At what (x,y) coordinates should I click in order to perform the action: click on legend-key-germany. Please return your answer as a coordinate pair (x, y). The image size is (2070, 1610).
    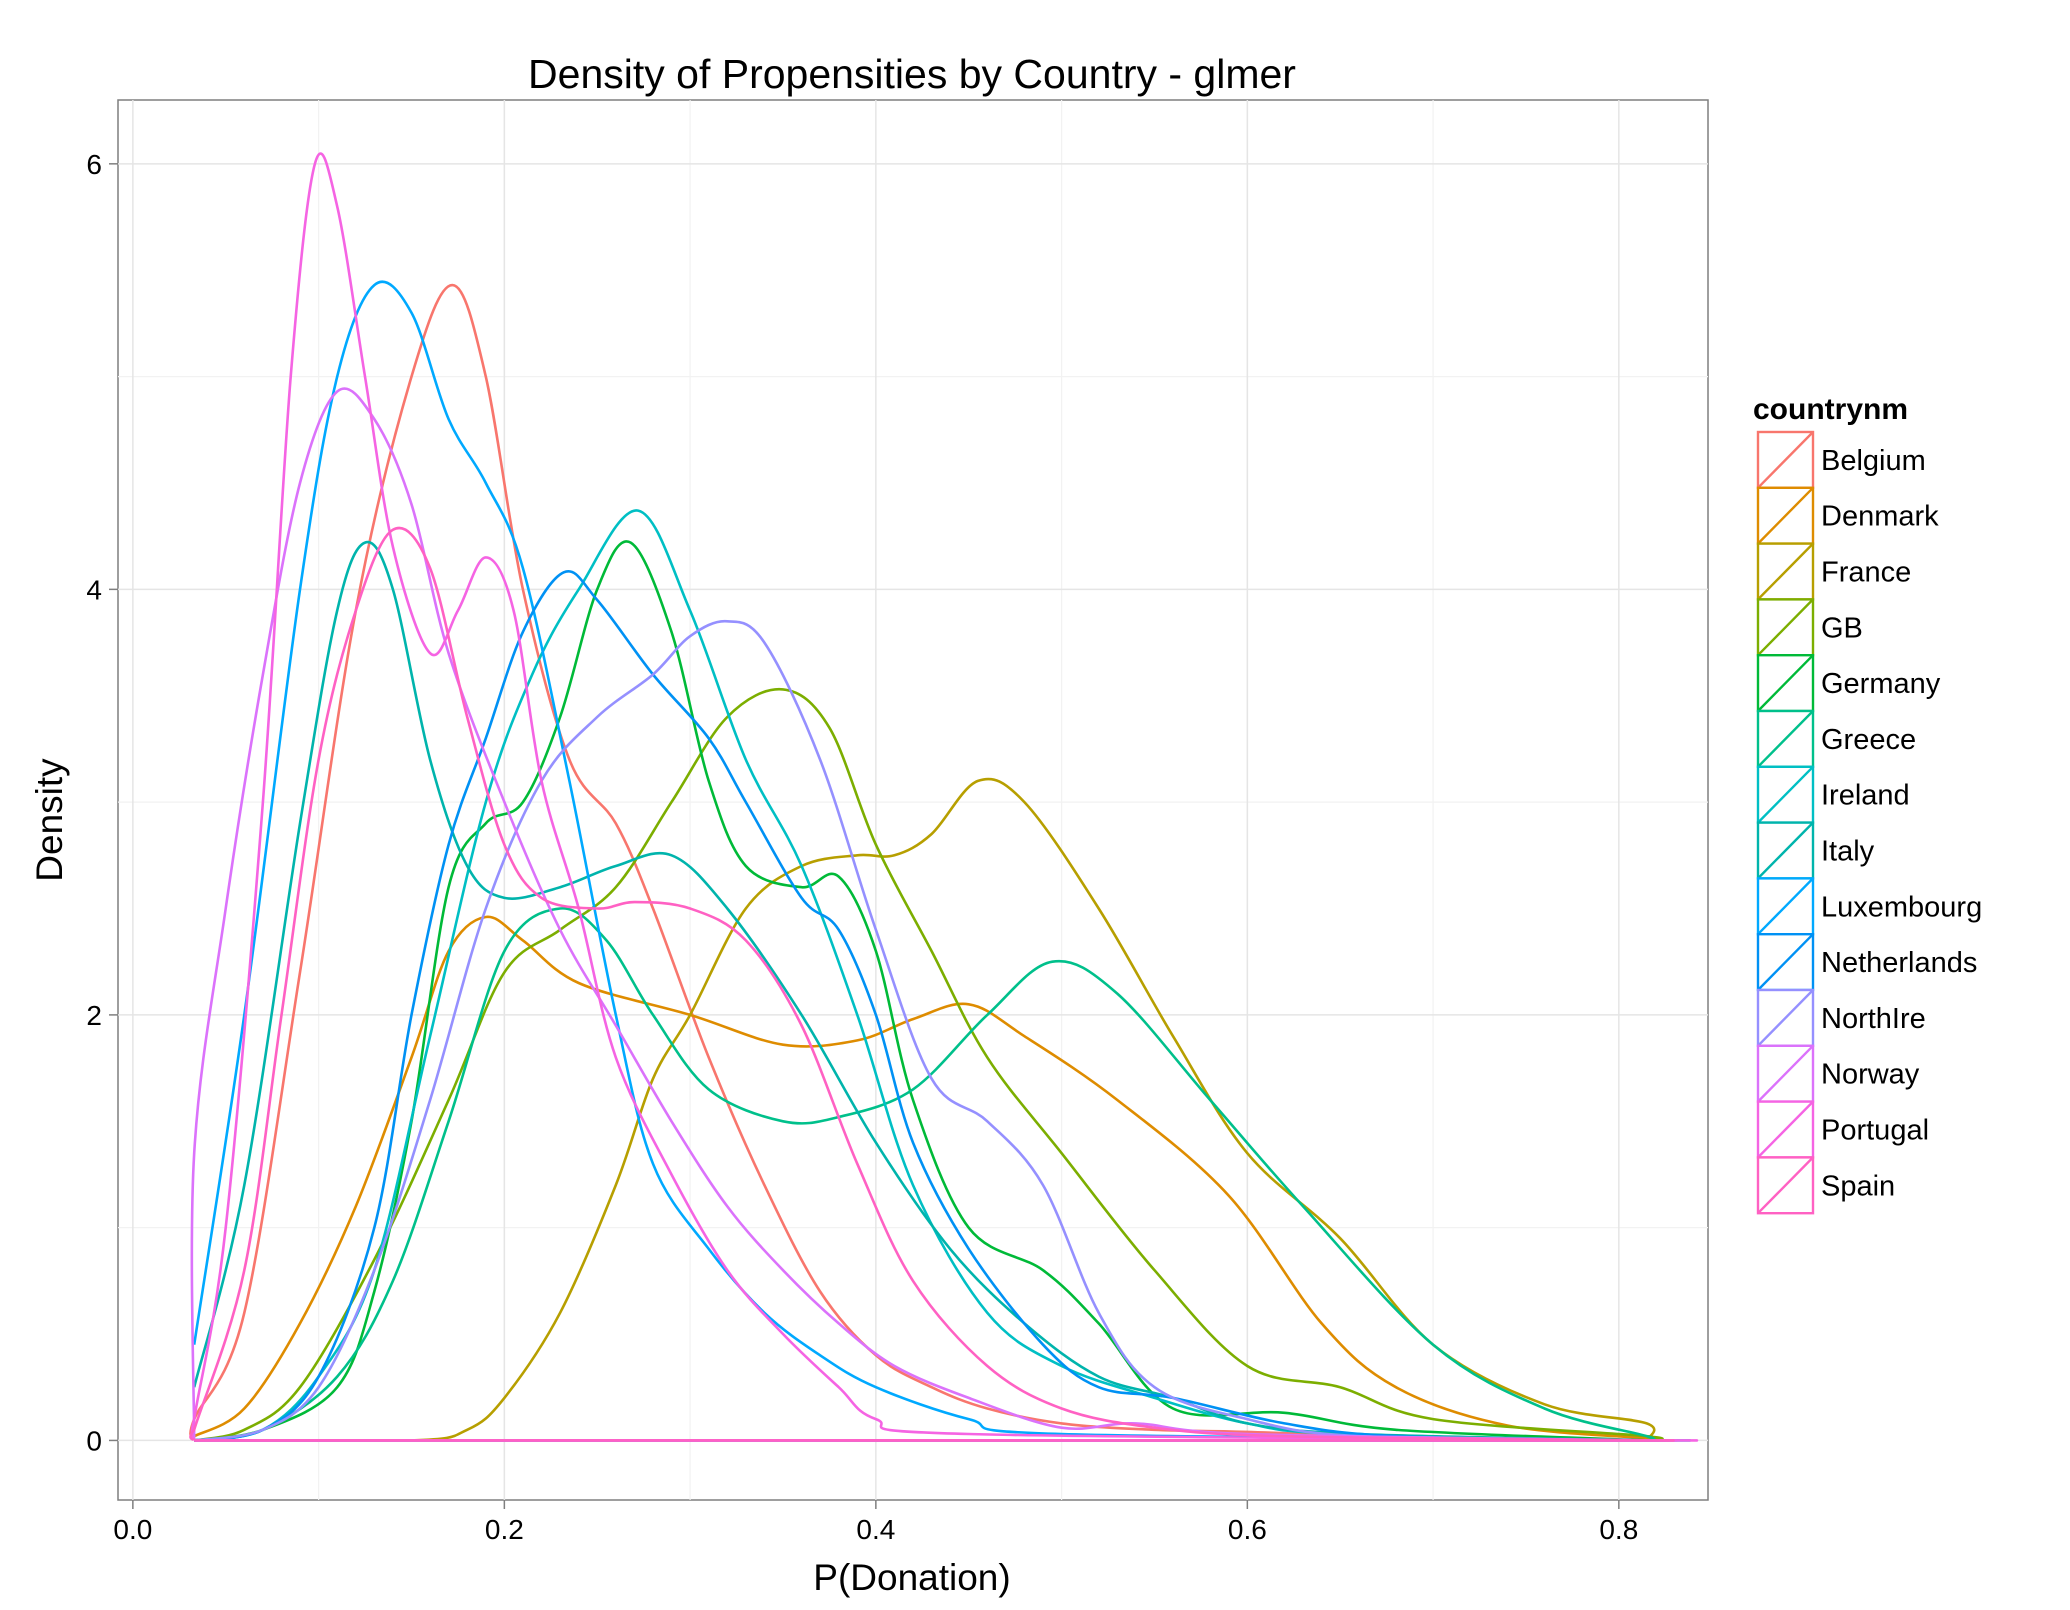
    Looking at the image, I should click on (1785, 683).